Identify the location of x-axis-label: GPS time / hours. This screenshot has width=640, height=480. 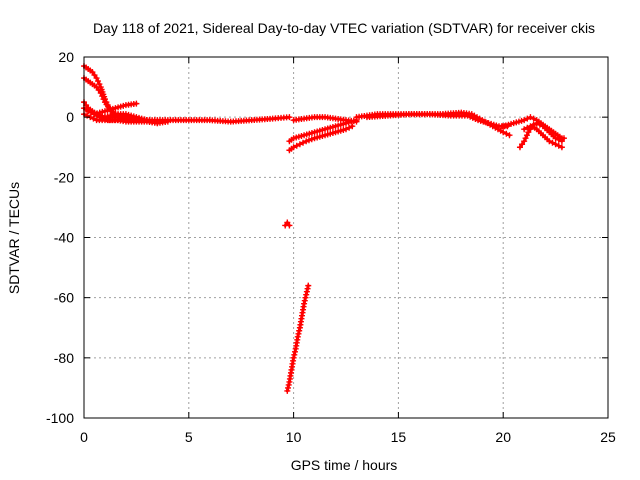
(344, 465).